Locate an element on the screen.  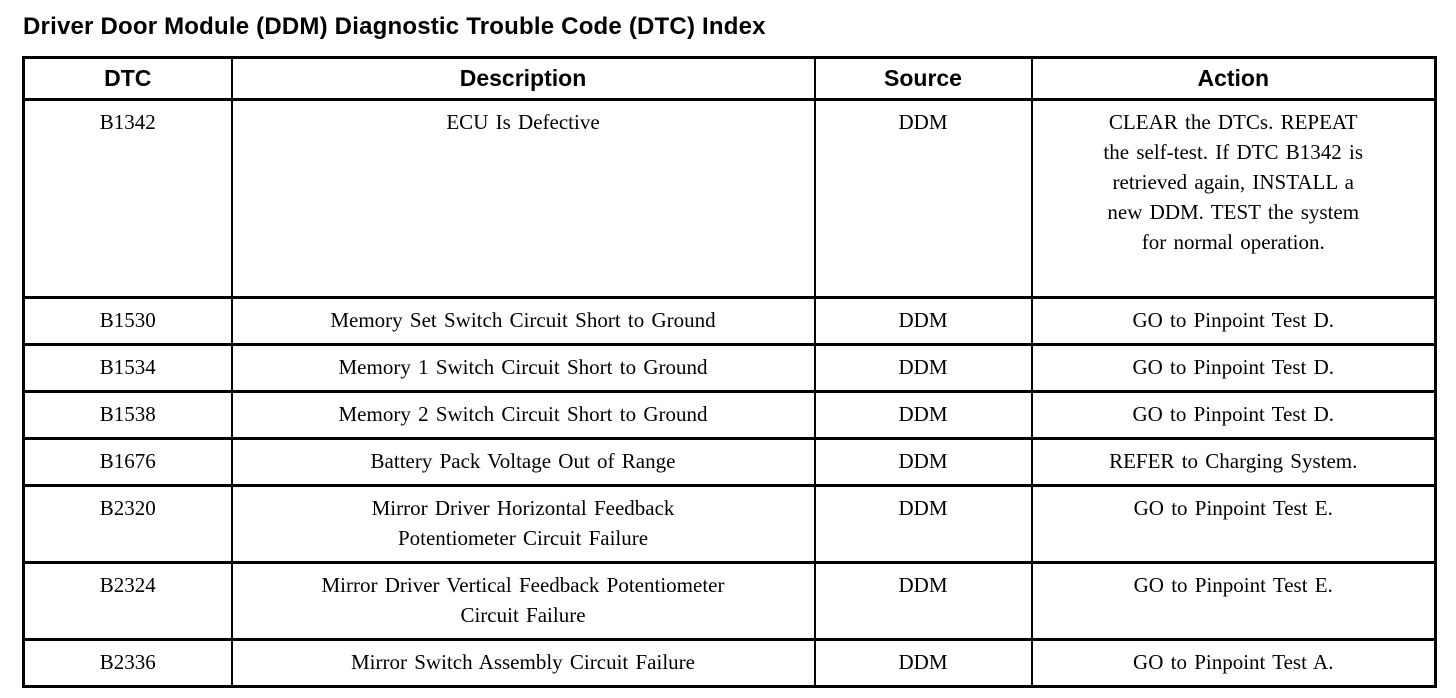
cell-dtc-code: B2336 is located at coordinates (127, 663).